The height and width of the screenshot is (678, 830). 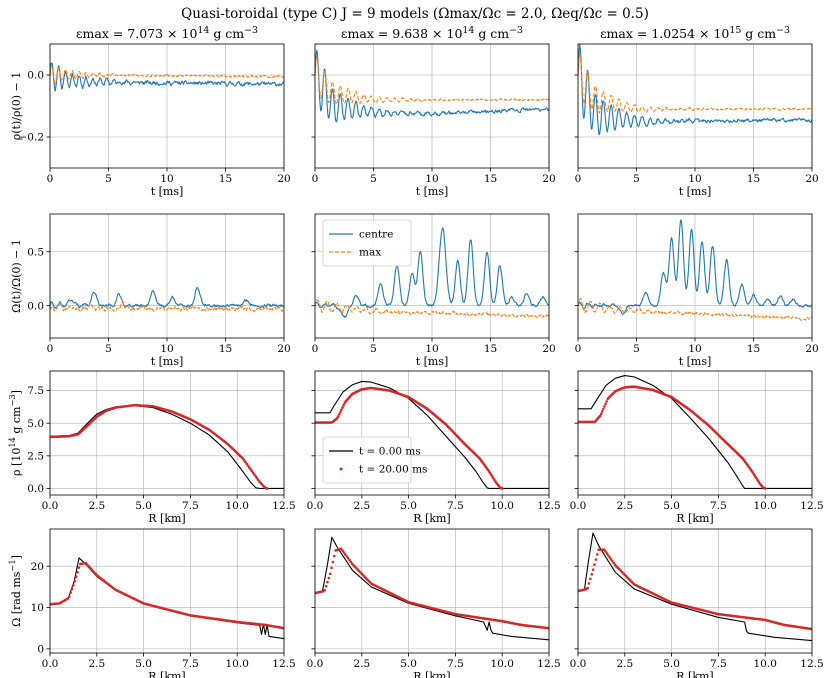 I want to click on legend-label: t = 20.00 ms, so click(x=393, y=470).